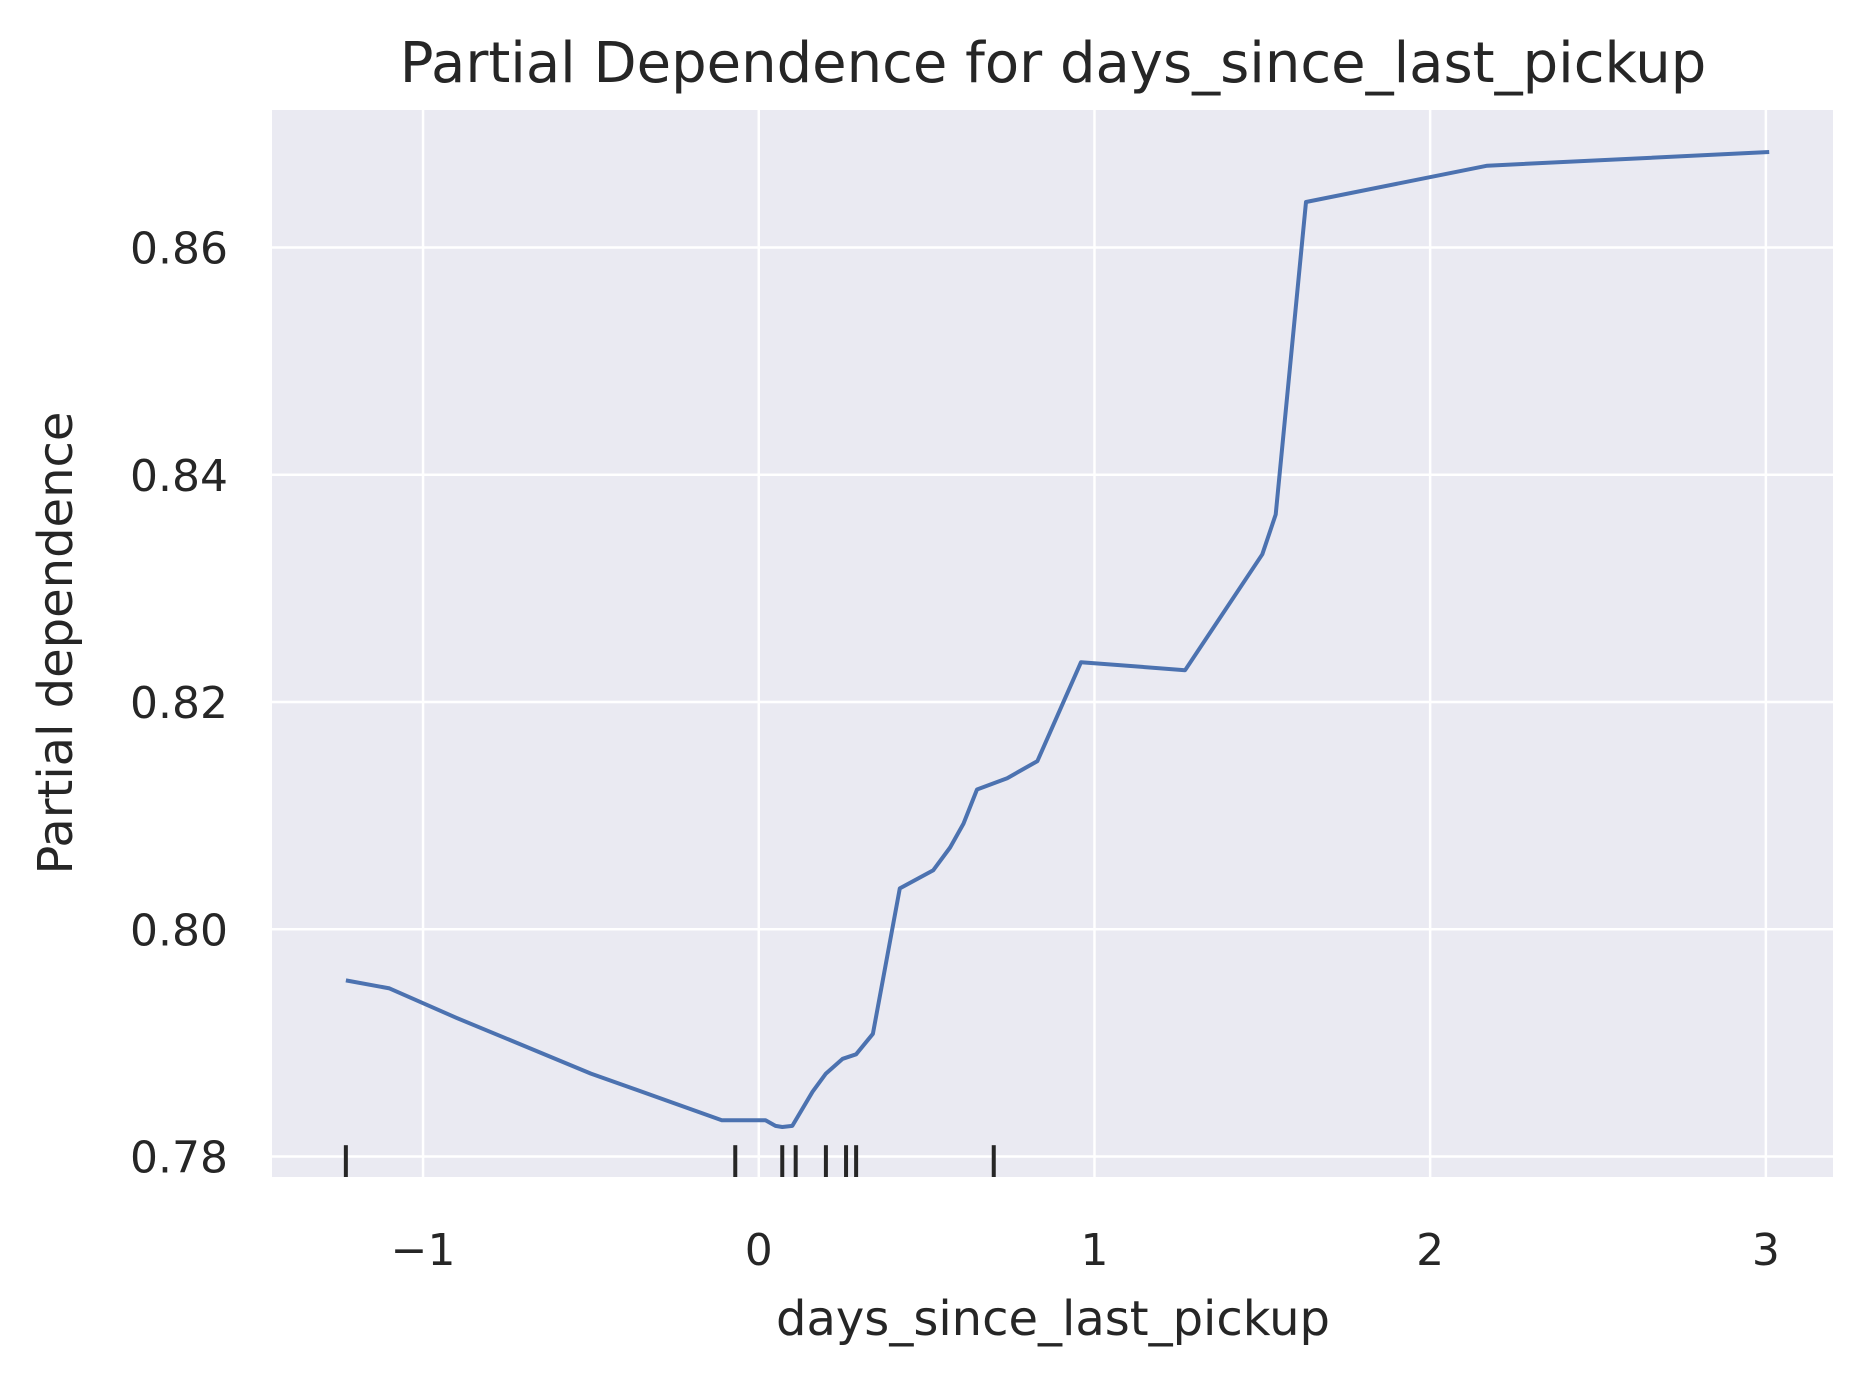 This screenshot has height=1374, width=1851. What do you see at coordinates (669, 1161) in the screenshot?
I see `rug-marks` at bounding box center [669, 1161].